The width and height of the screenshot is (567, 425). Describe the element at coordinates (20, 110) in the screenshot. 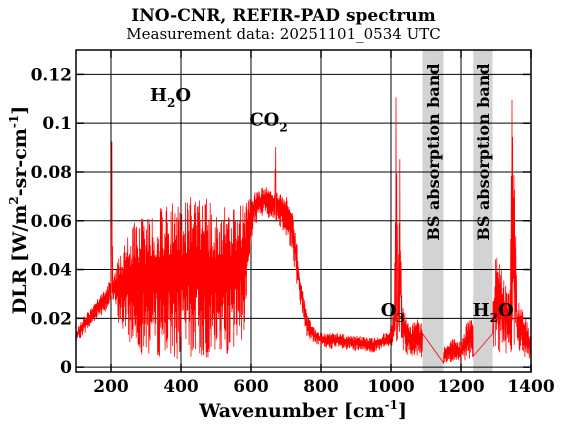

I see `y-axis-label-c: ]` at that location.